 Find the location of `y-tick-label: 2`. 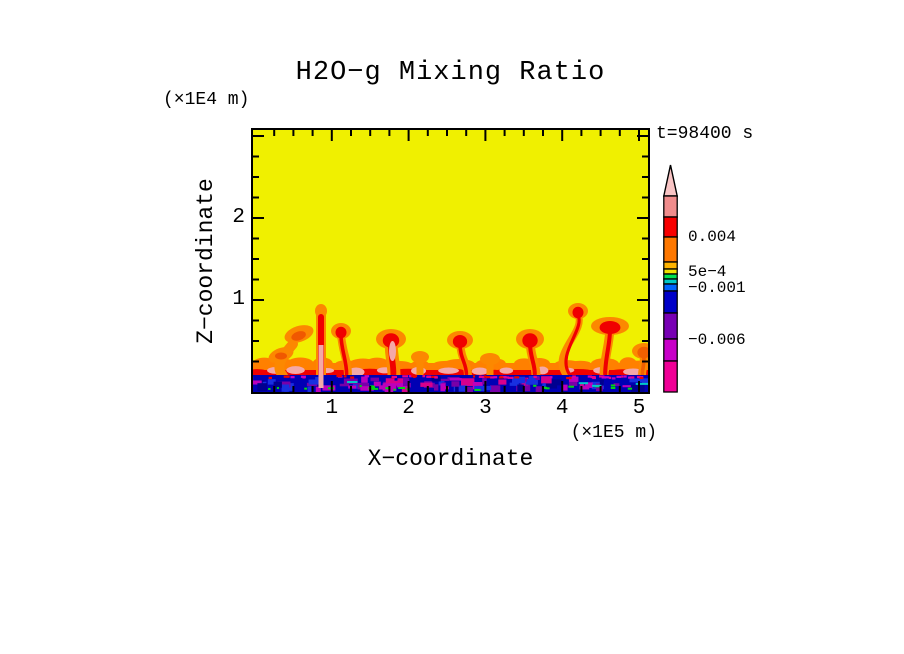

y-tick-label: 2 is located at coordinates (238, 217).